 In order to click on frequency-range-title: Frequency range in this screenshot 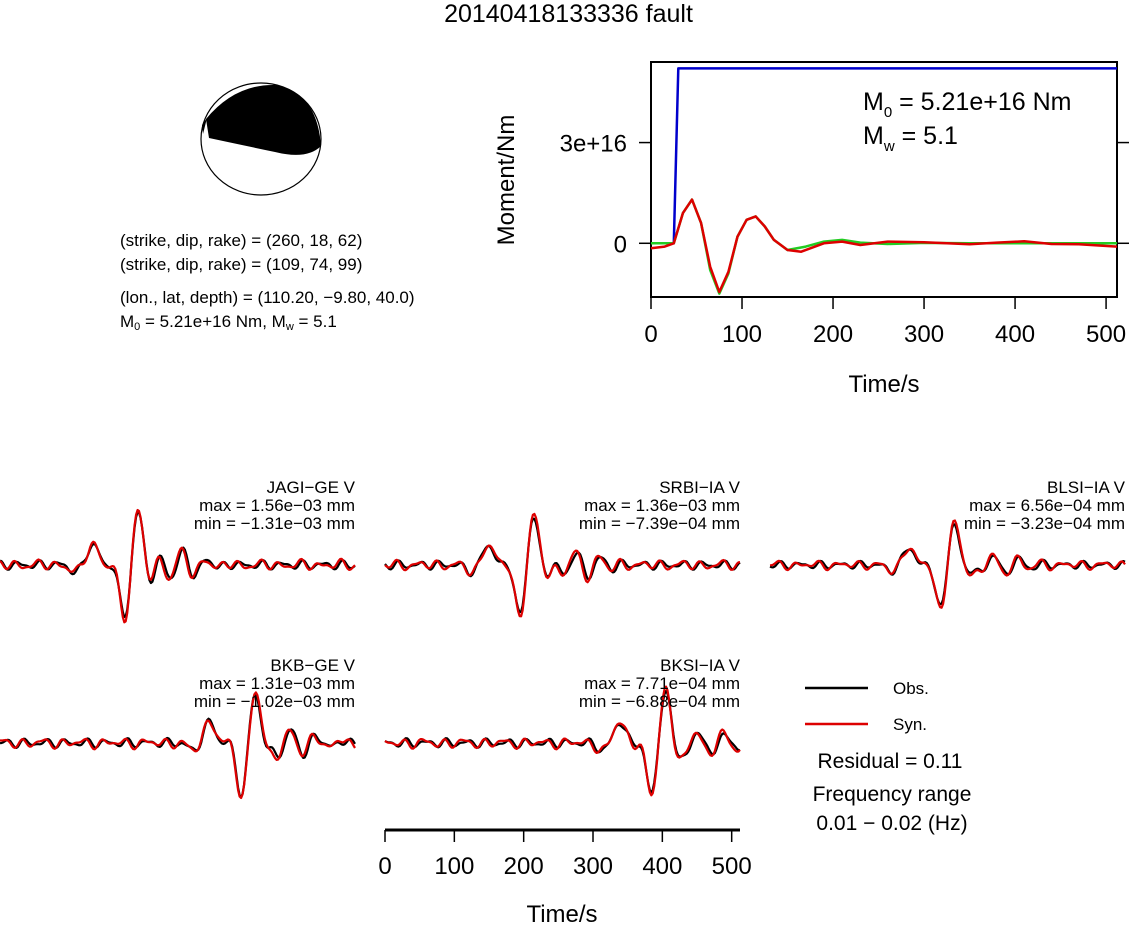, I will do `click(892, 794)`.